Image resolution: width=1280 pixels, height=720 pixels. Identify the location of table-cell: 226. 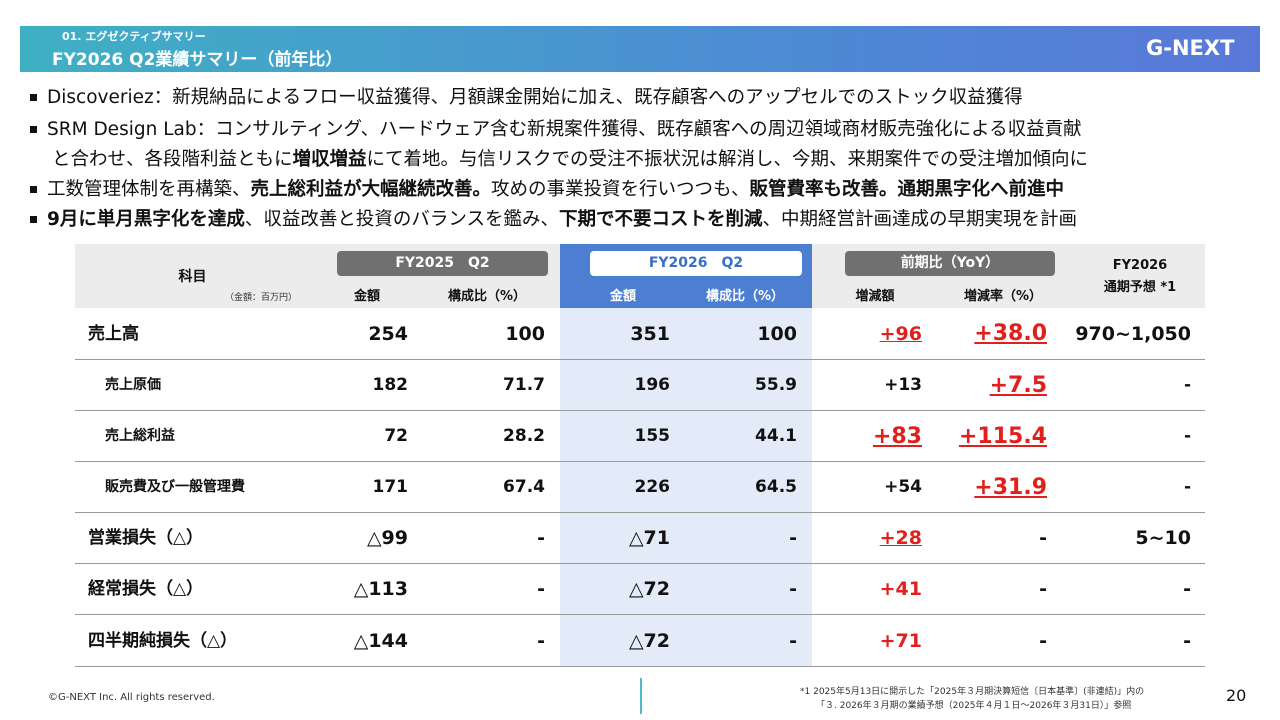
(652, 487).